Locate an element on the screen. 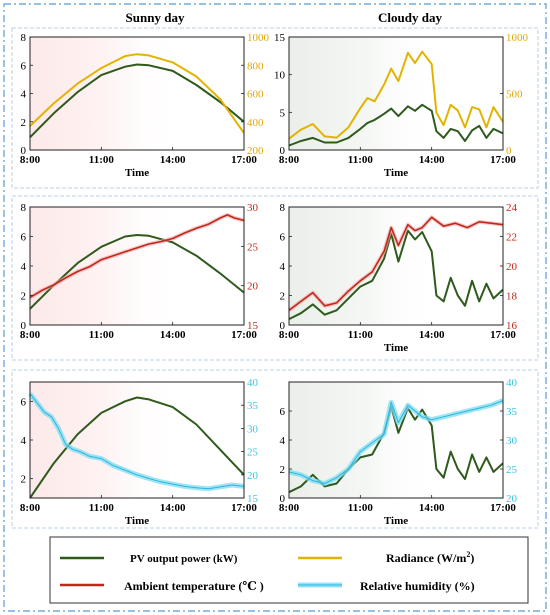 Image resolution: width=550 pixels, height=615 pixels. panel-2-series-radiance-line is located at coordinates (396, 95).